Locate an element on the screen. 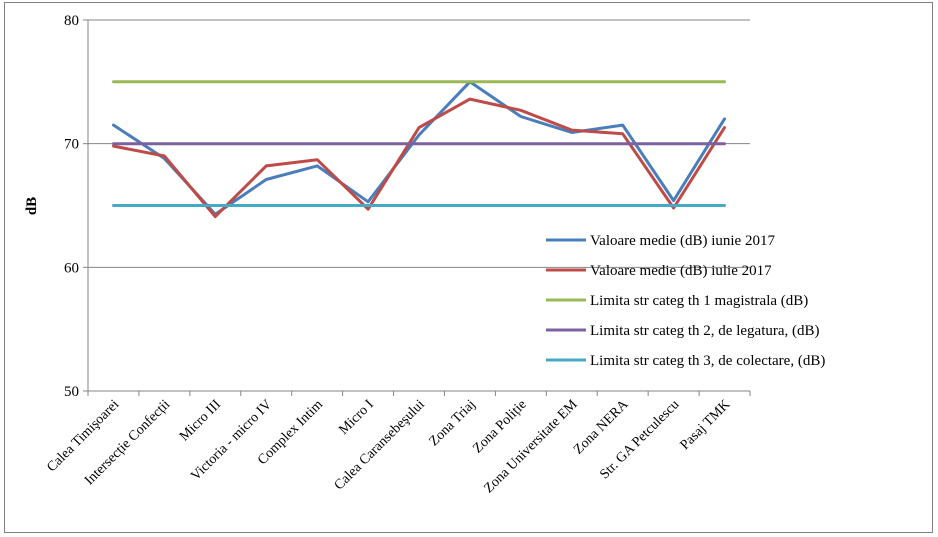  legend-label: Limita str categ th 1 magistrala (dB) is located at coordinates (699, 301).